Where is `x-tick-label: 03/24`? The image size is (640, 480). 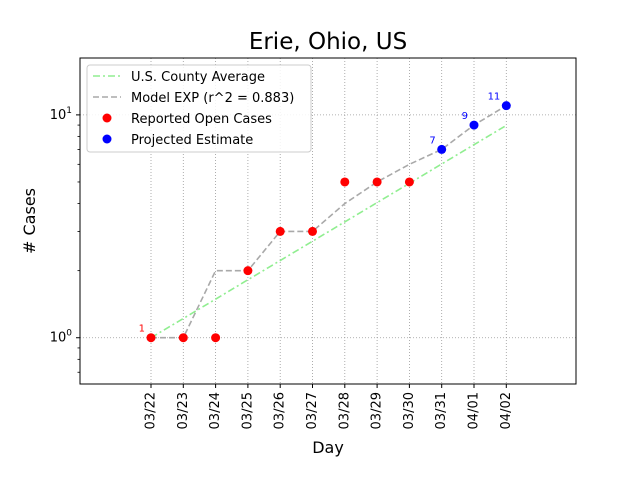 x-tick-label: 03/24 is located at coordinates (215, 410).